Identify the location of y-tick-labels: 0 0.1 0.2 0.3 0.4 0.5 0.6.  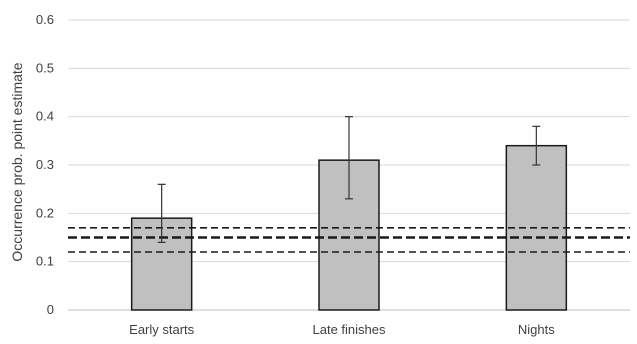
(45, 164).